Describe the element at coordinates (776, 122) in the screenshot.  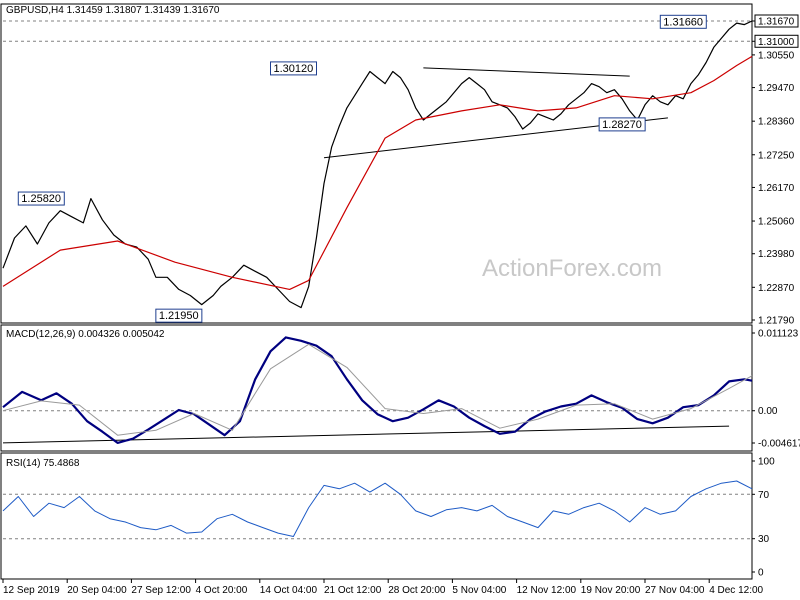
I see `y-tick-label: 1.28360` at that location.